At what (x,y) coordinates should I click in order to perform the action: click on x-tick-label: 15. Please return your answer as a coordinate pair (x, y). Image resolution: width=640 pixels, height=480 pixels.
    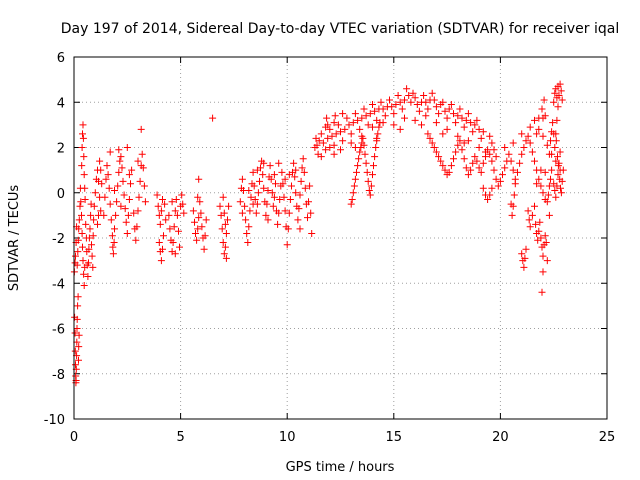
    Looking at the image, I should click on (394, 437).